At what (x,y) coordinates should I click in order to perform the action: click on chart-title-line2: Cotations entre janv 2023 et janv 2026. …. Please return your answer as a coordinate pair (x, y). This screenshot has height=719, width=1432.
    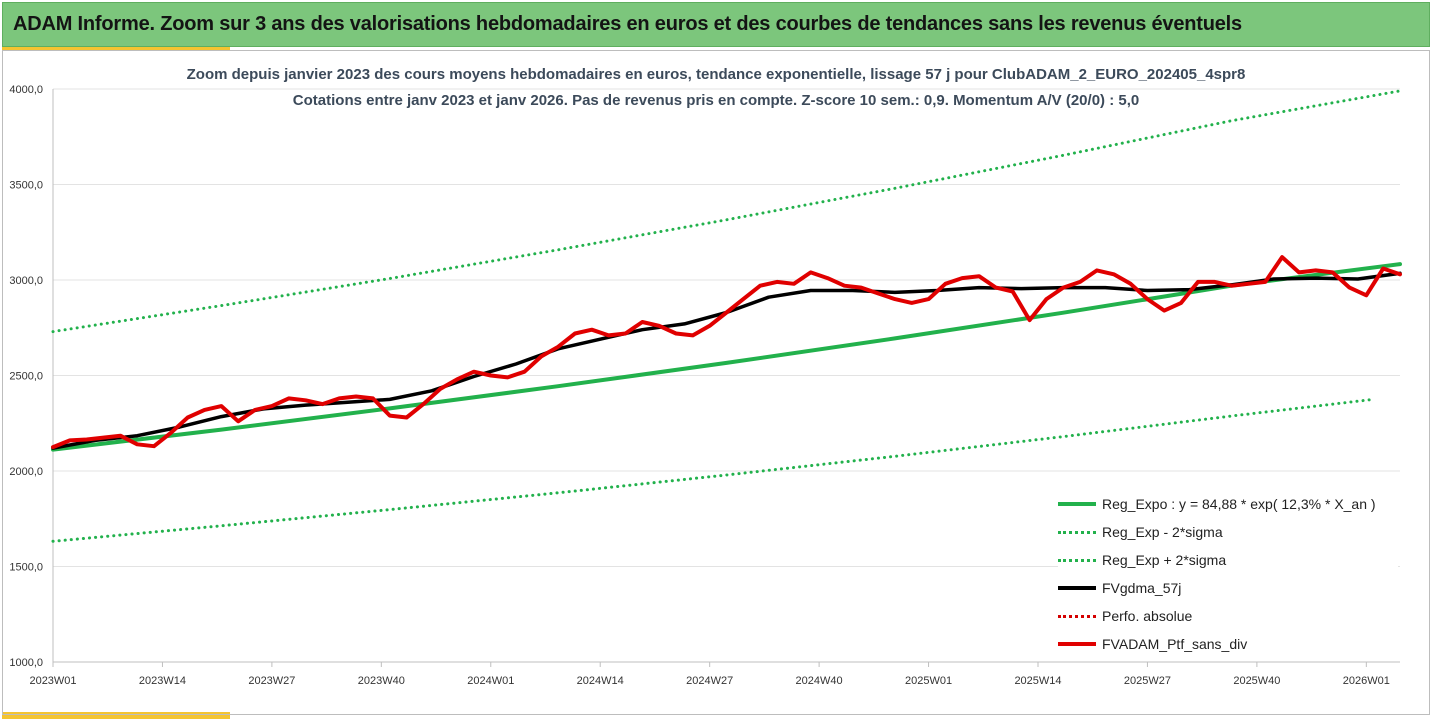
    Looking at the image, I should click on (716, 100).